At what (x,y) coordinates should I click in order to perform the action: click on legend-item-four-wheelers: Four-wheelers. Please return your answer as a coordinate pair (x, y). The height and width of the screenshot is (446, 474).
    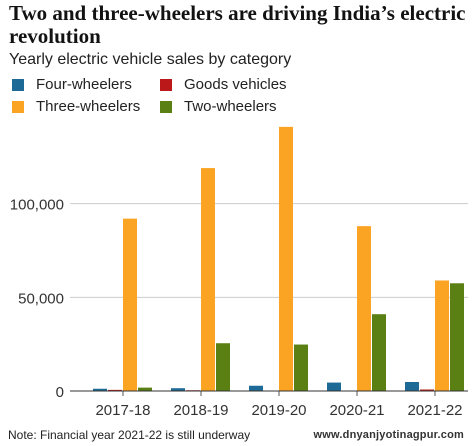
    Looking at the image, I should click on (72, 84).